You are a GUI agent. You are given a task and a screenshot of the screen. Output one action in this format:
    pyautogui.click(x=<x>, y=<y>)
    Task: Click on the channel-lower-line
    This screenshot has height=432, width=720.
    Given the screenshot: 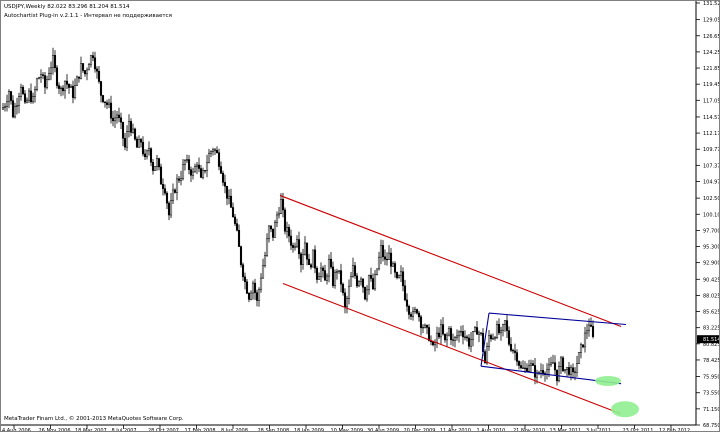 What is the action you would take?
    pyautogui.click(x=452, y=348)
    